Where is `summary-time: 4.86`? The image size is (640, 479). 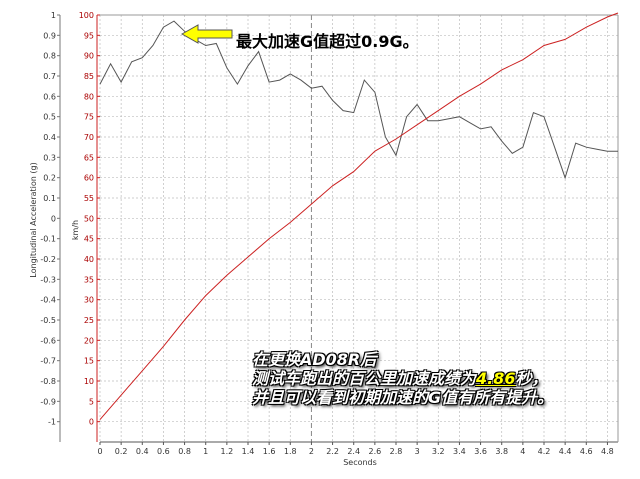 summary-time: 4.86 is located at coordinates (496, 378).